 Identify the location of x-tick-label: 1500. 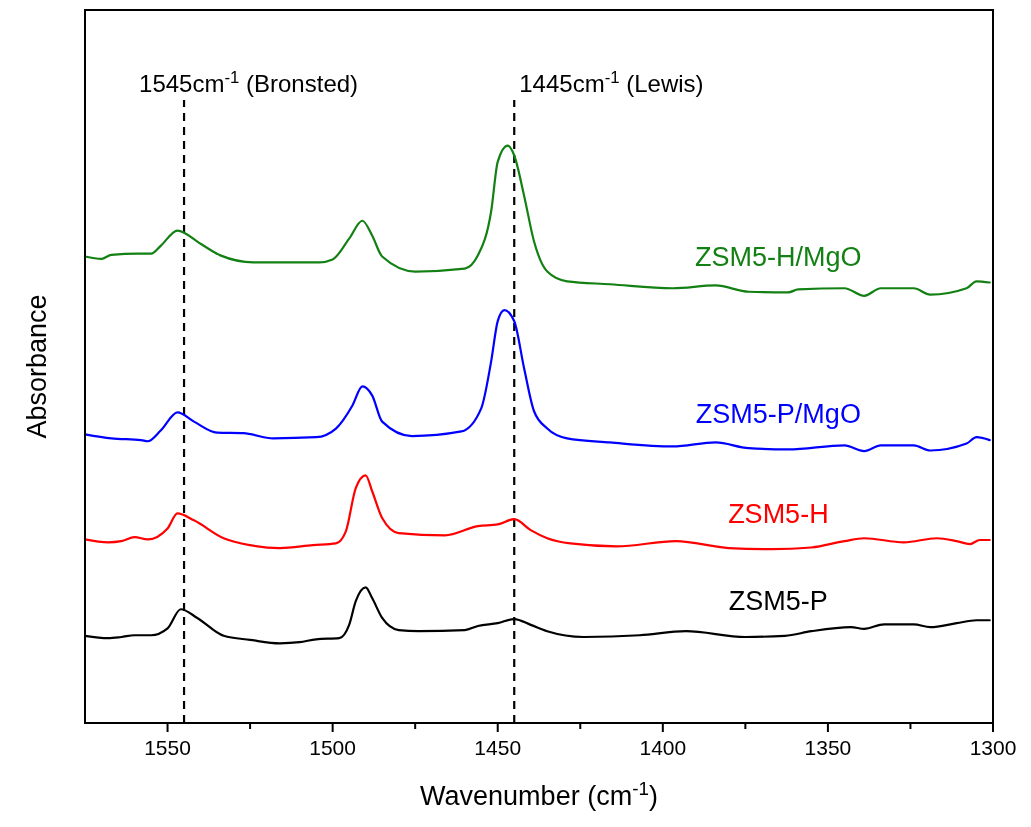
(332, 747).